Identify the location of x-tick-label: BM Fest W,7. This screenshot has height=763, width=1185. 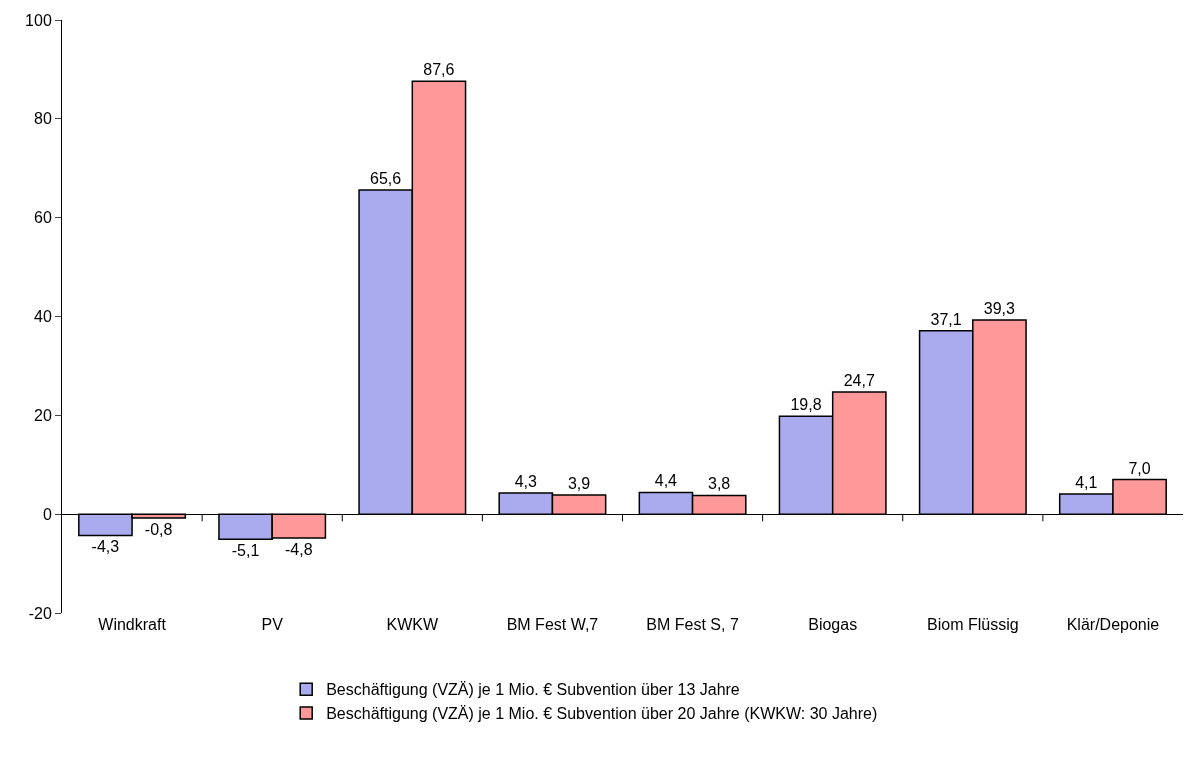
(552, 624).